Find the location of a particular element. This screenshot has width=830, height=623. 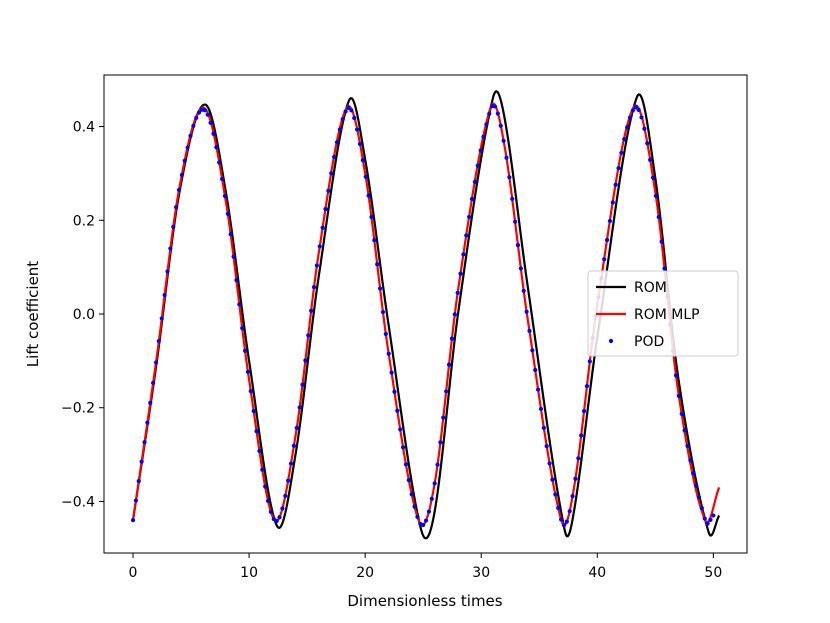

legend: ROM ROM MLP POD is located at coordinates (663, 313).